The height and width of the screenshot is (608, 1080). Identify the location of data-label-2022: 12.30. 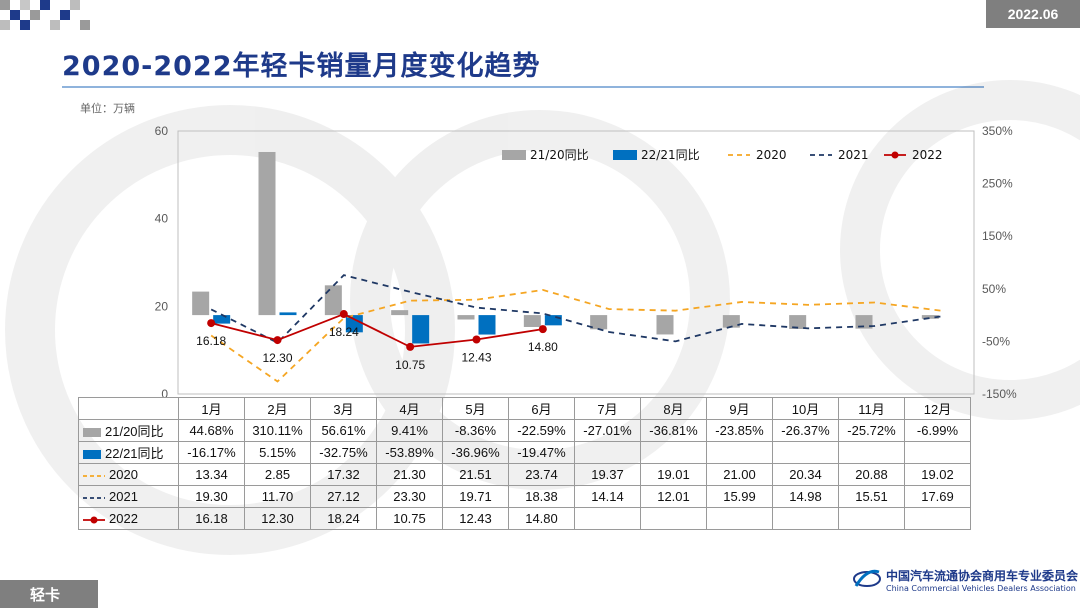
(277, 358).